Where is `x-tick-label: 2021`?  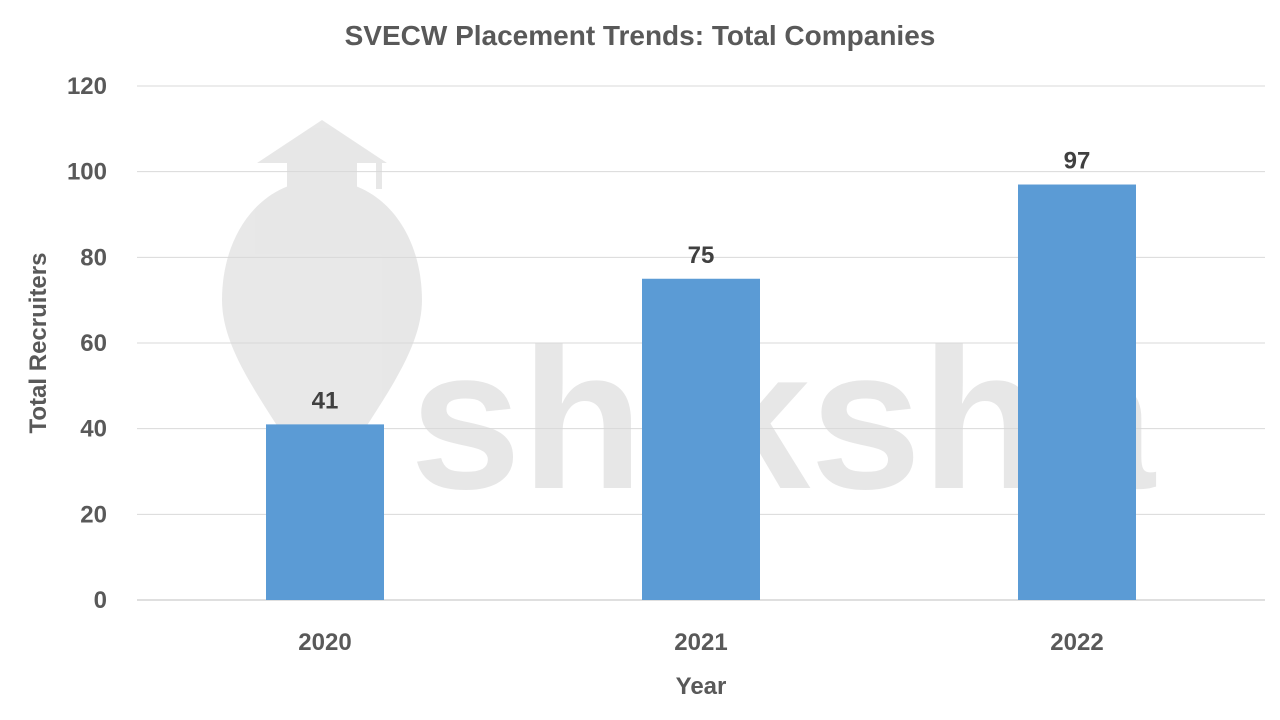 x-tick-label: 2021 is located at coordinates (700, 642).